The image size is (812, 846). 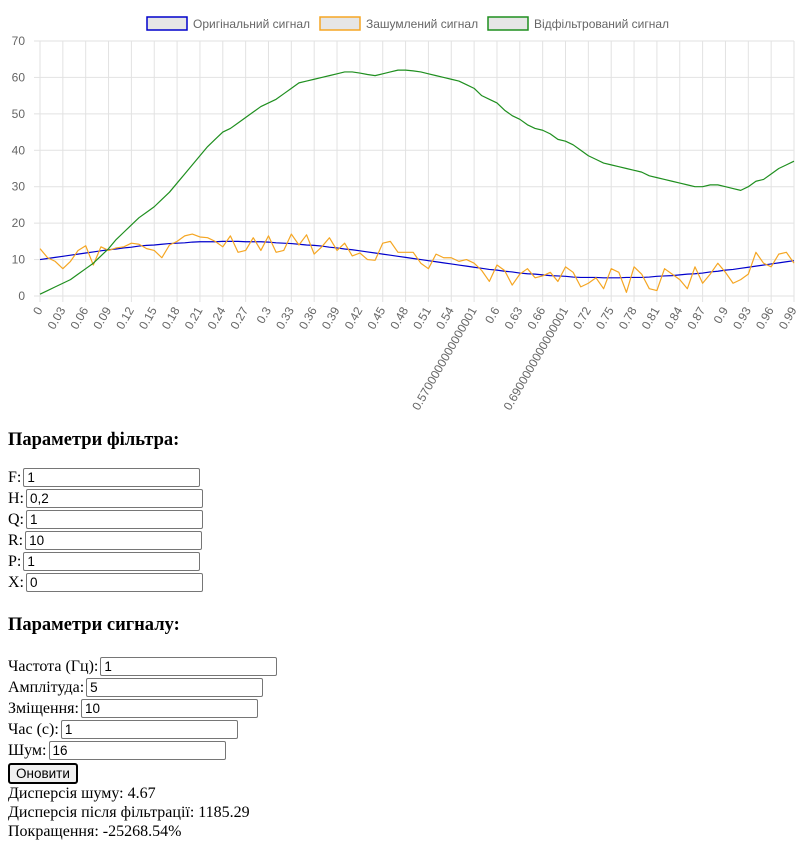 What do you see at coordinates (79, 318) in the screenshot?
I see `x-tick-label: 0.06` at bounding box center [79, 318].